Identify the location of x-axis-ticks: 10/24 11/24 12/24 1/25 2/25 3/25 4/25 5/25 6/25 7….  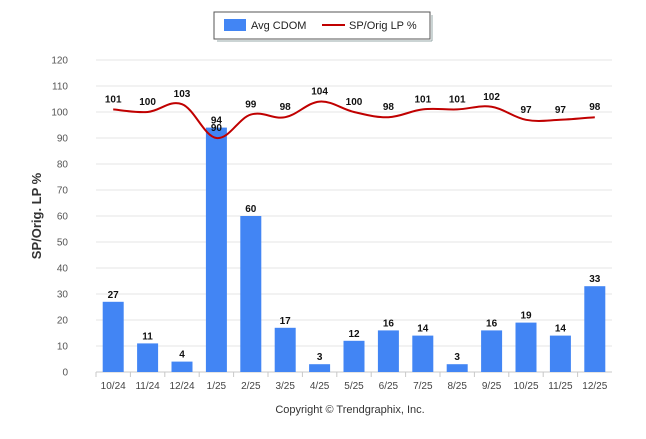
(351, 382).